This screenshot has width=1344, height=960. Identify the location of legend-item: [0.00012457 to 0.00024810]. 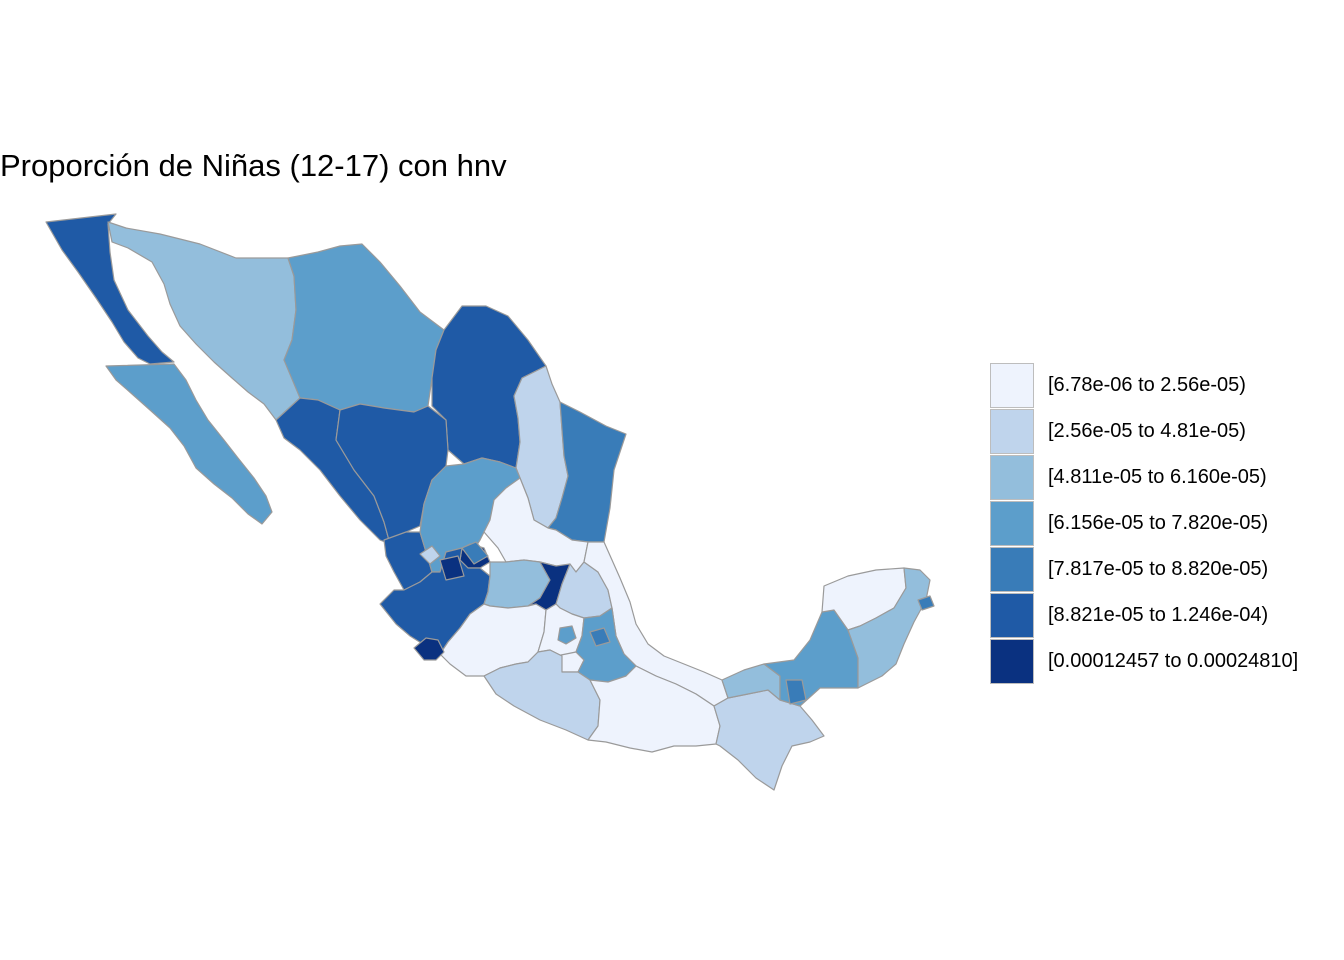
(1144, 661).